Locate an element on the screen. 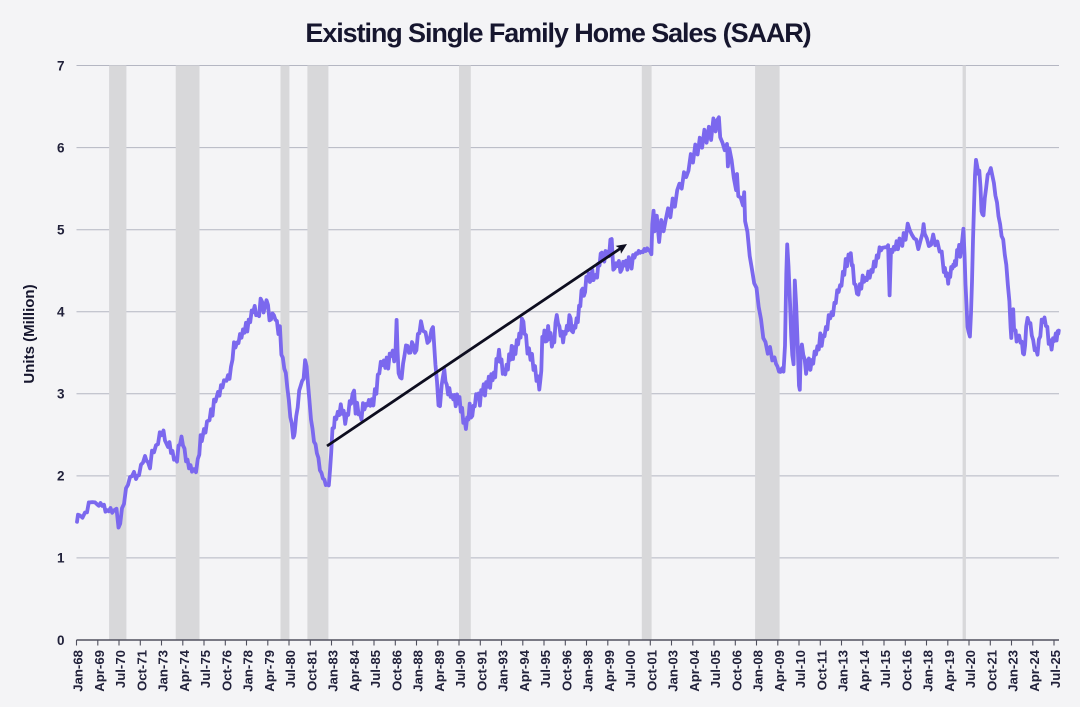 This screenshot has height=707, width=1080. svg-text: Jan-73 is located at coordinates (163, 671).